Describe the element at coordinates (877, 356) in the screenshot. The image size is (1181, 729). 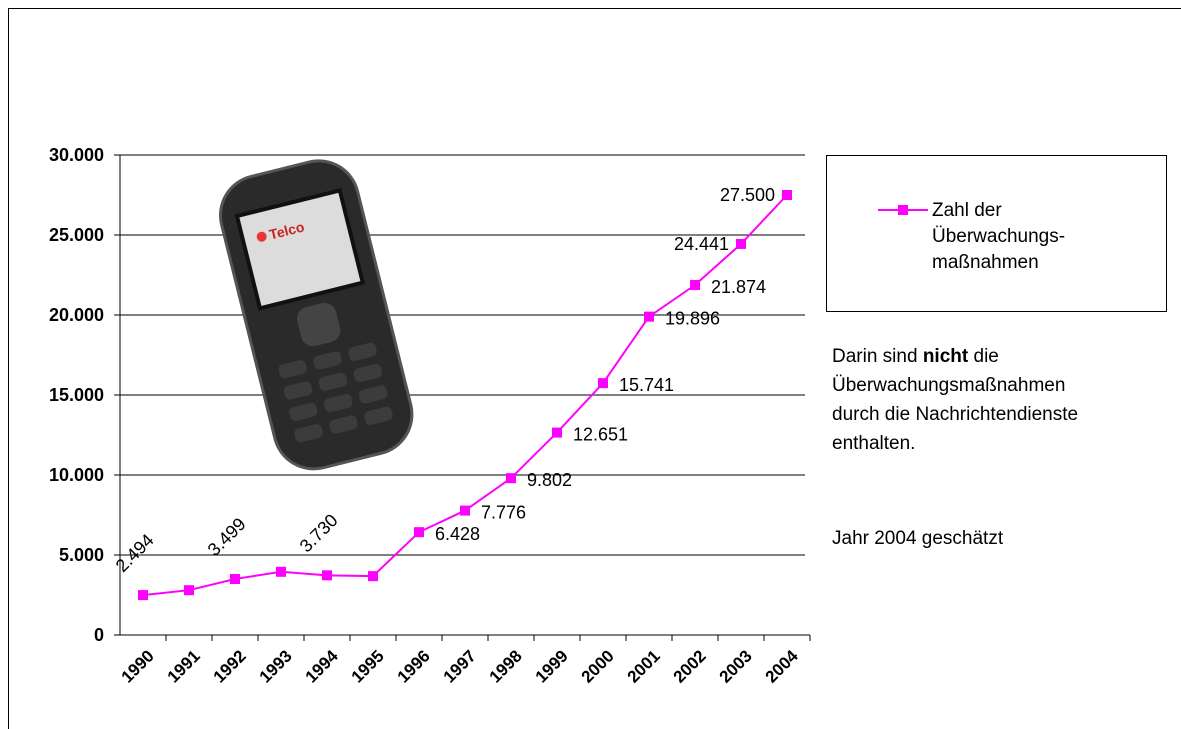
I see `note-text: Darin sind` at that location.